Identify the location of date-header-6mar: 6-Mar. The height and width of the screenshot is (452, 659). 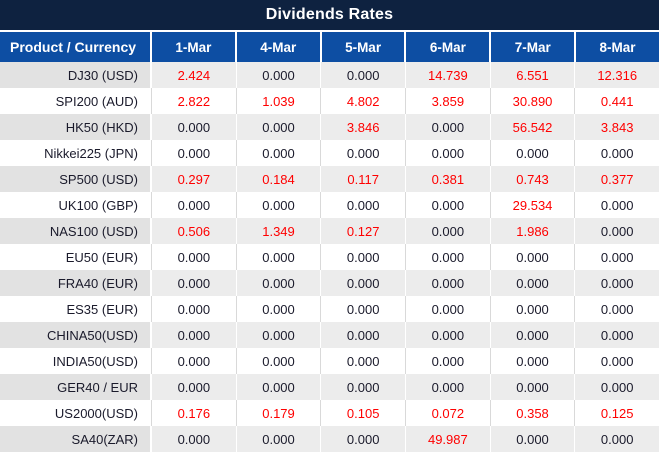
(449, 47).